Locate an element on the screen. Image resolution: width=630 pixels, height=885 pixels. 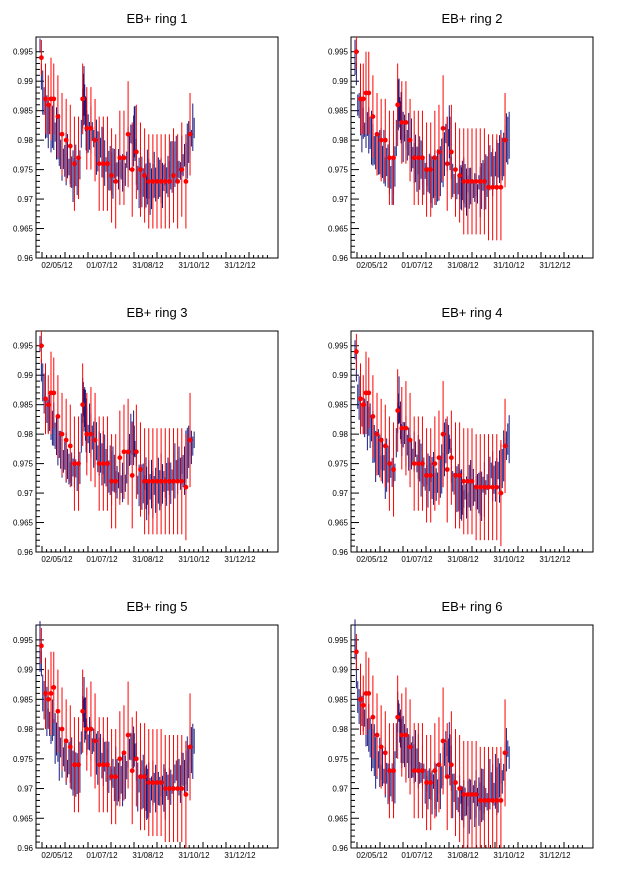
x-tick-label: 31/10/12 is located at coordinates (194, 855).